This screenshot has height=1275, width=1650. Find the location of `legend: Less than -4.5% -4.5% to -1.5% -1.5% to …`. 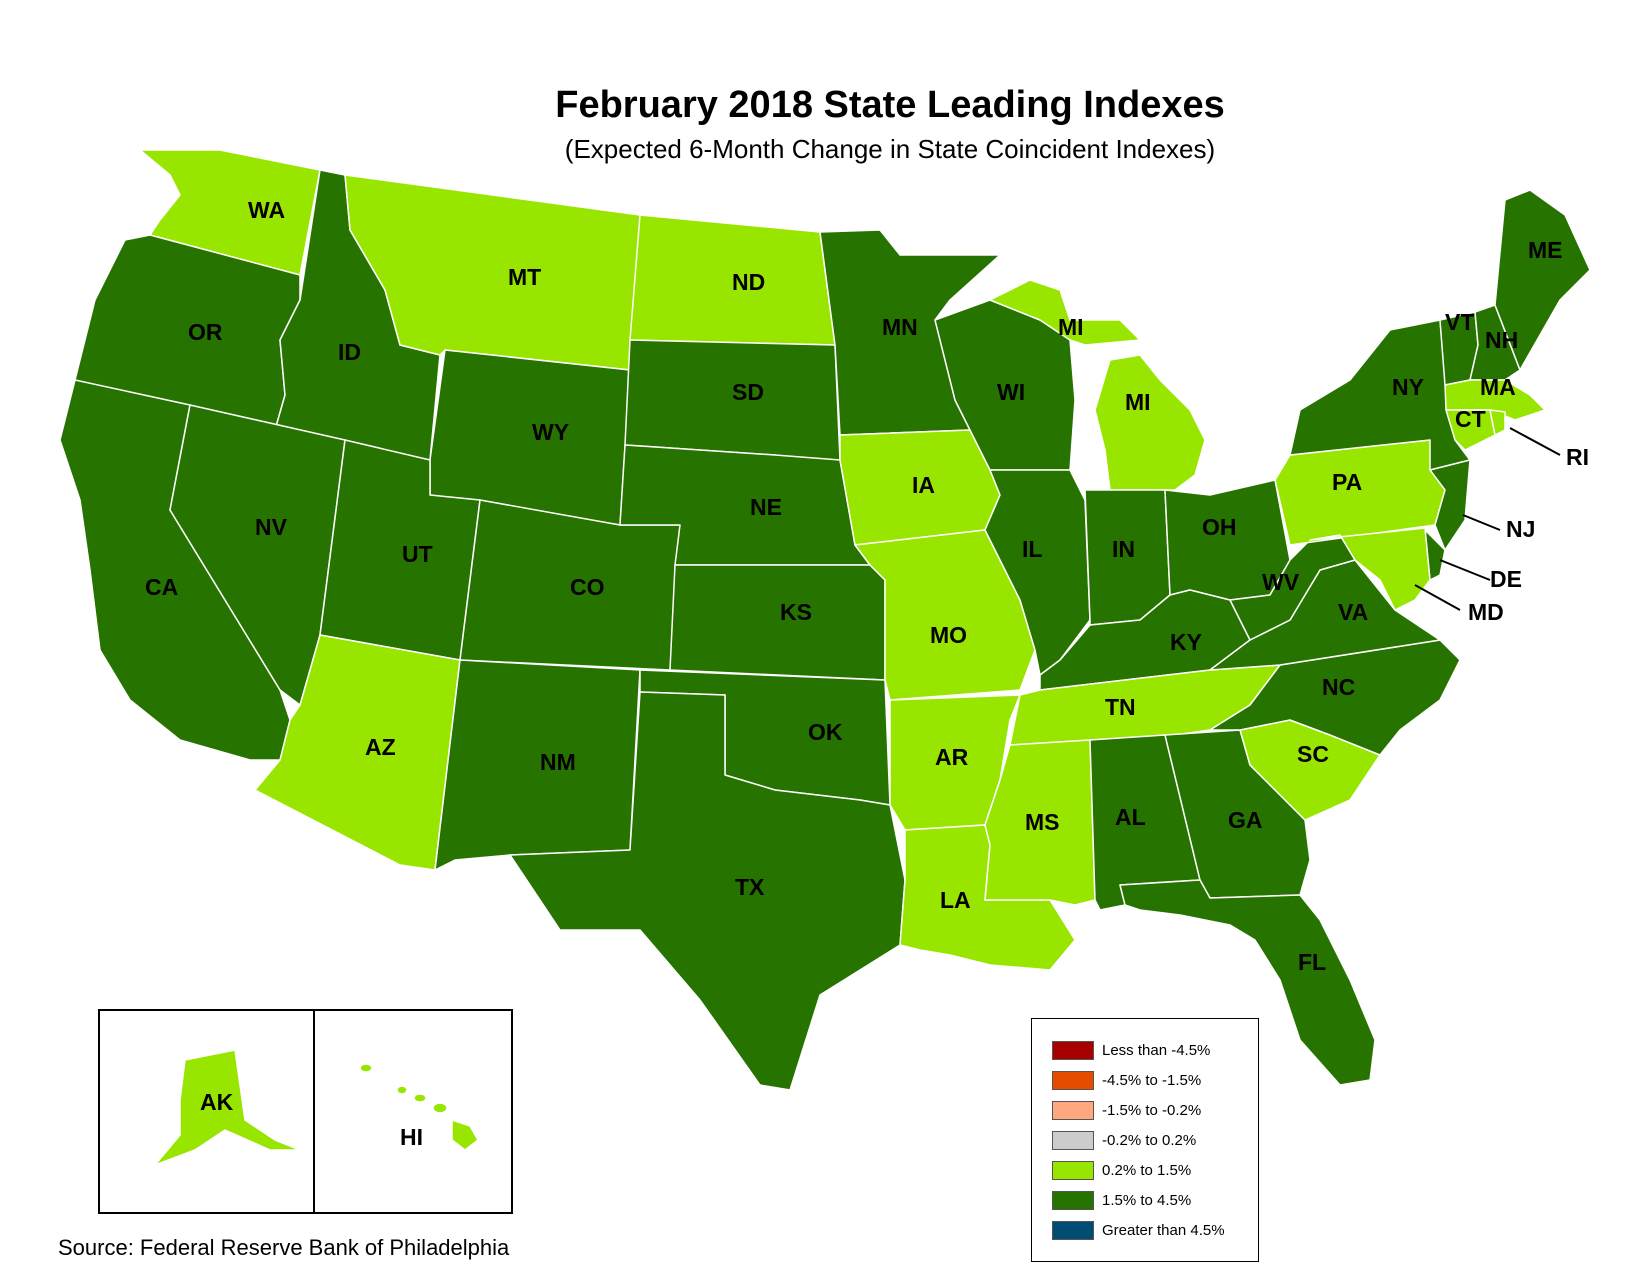

legend: Less than -4.5% -4.5% to -1.5% -1.5% to … is located at coordinates (1145, 1140).